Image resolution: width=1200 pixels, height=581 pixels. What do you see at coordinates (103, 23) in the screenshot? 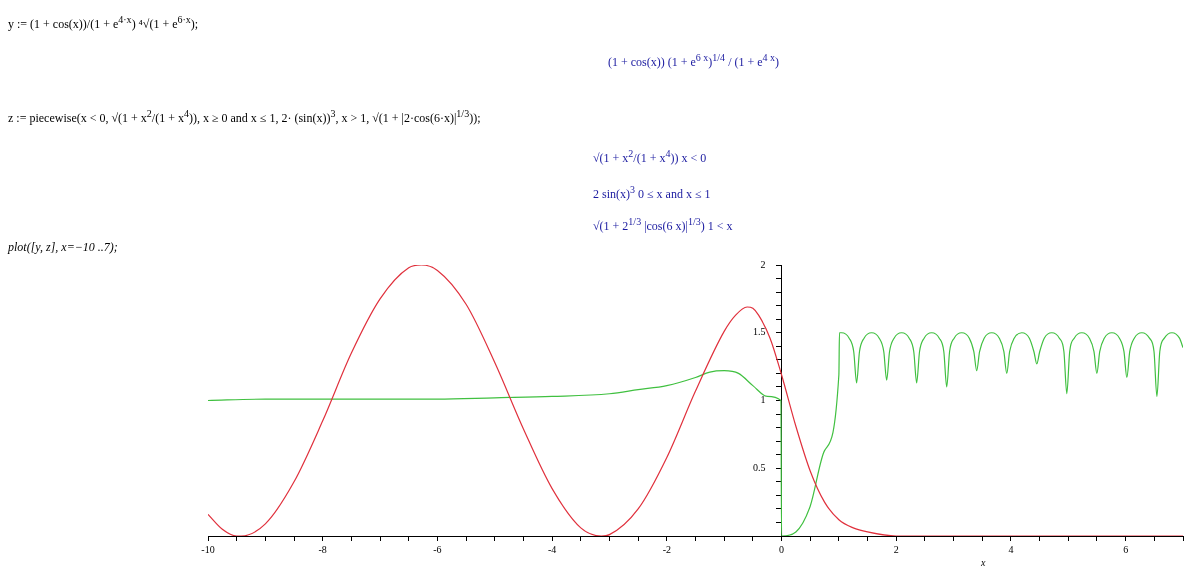
I see `text: y := (1 + cos(x))/(1 + e$^{4·x}$) ⁴√(1 + e$^{6·x}$);` at bounding box center [103, 23].